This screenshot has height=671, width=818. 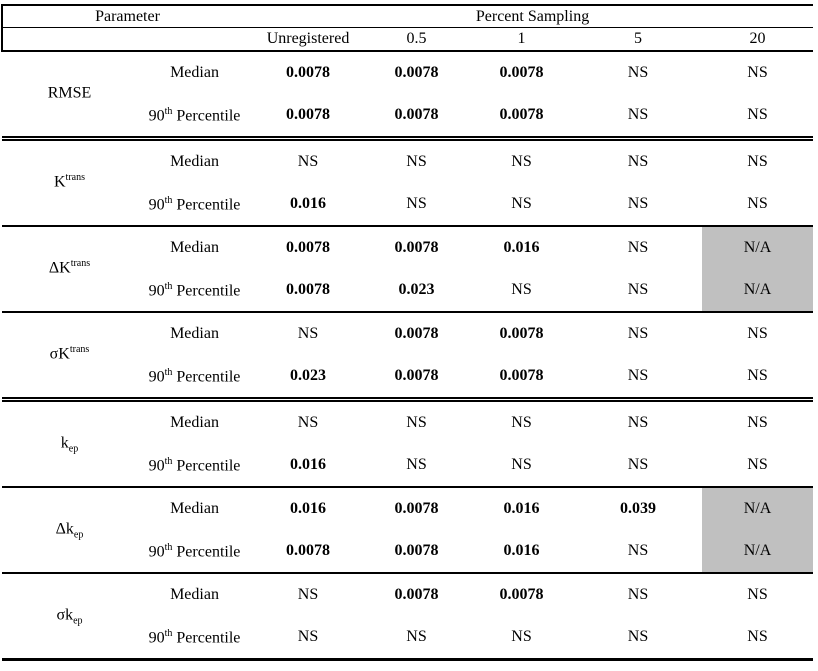 I want to click on param-label-ktrans: Ktrans, so click(x=69, y=181).